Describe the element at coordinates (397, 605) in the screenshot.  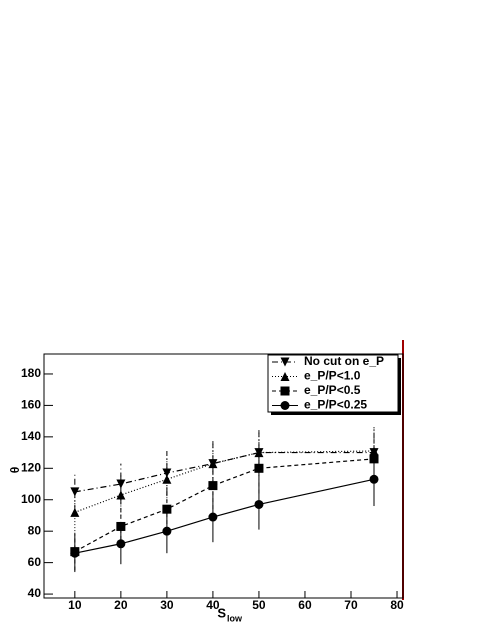
I see `x-tick-label: 80` at that location.